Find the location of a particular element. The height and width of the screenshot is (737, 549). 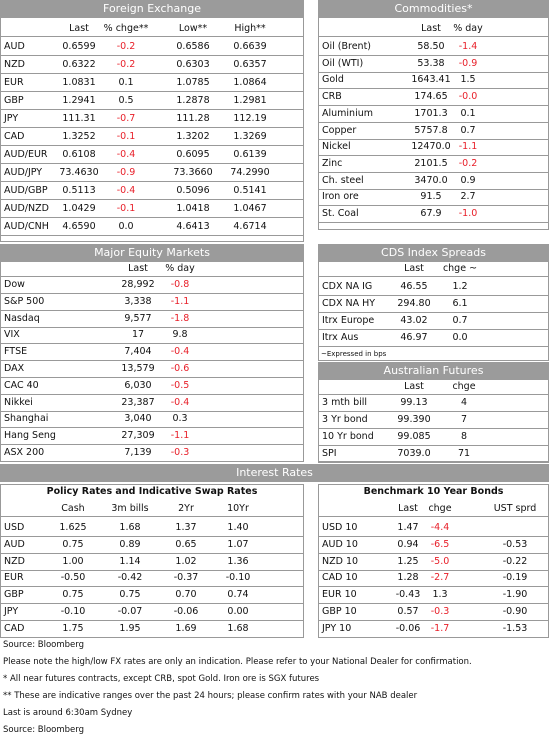

subheader: Policy Rates and Indicative Swap Rates is located at coordinates (152, 491).